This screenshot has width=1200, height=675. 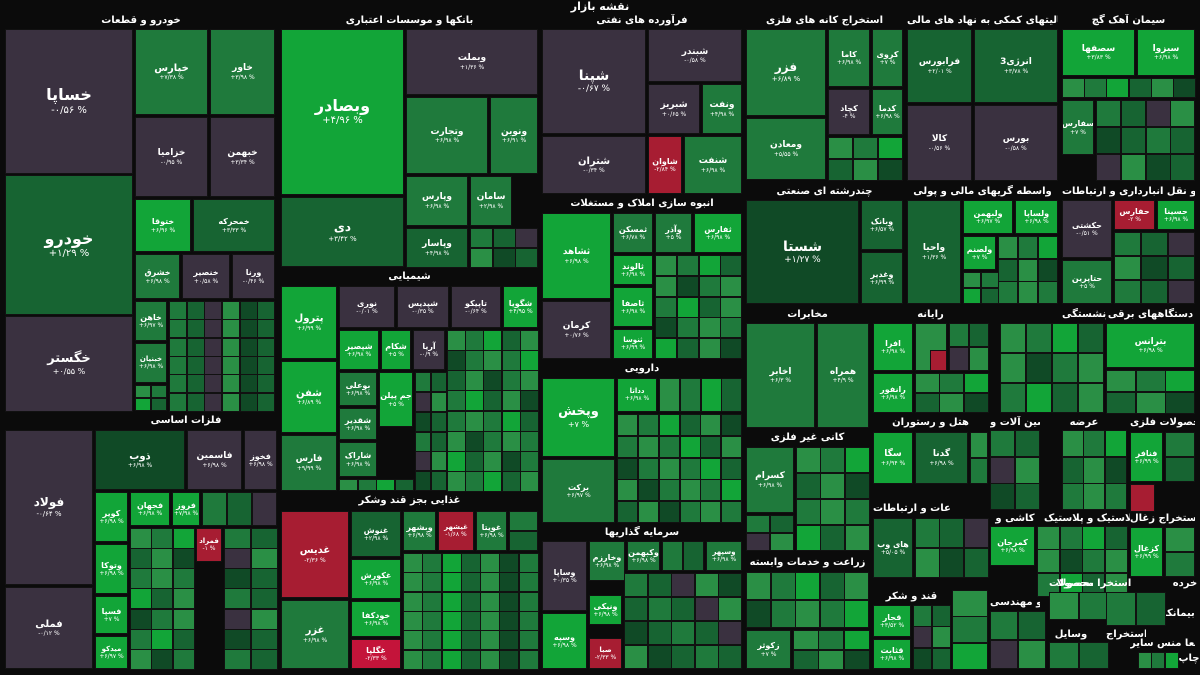 What do you see at coordinates (396, 350) in the screenshot?
I see `stock-tile: شکام +۵ %` at bounding box center [396, 350].